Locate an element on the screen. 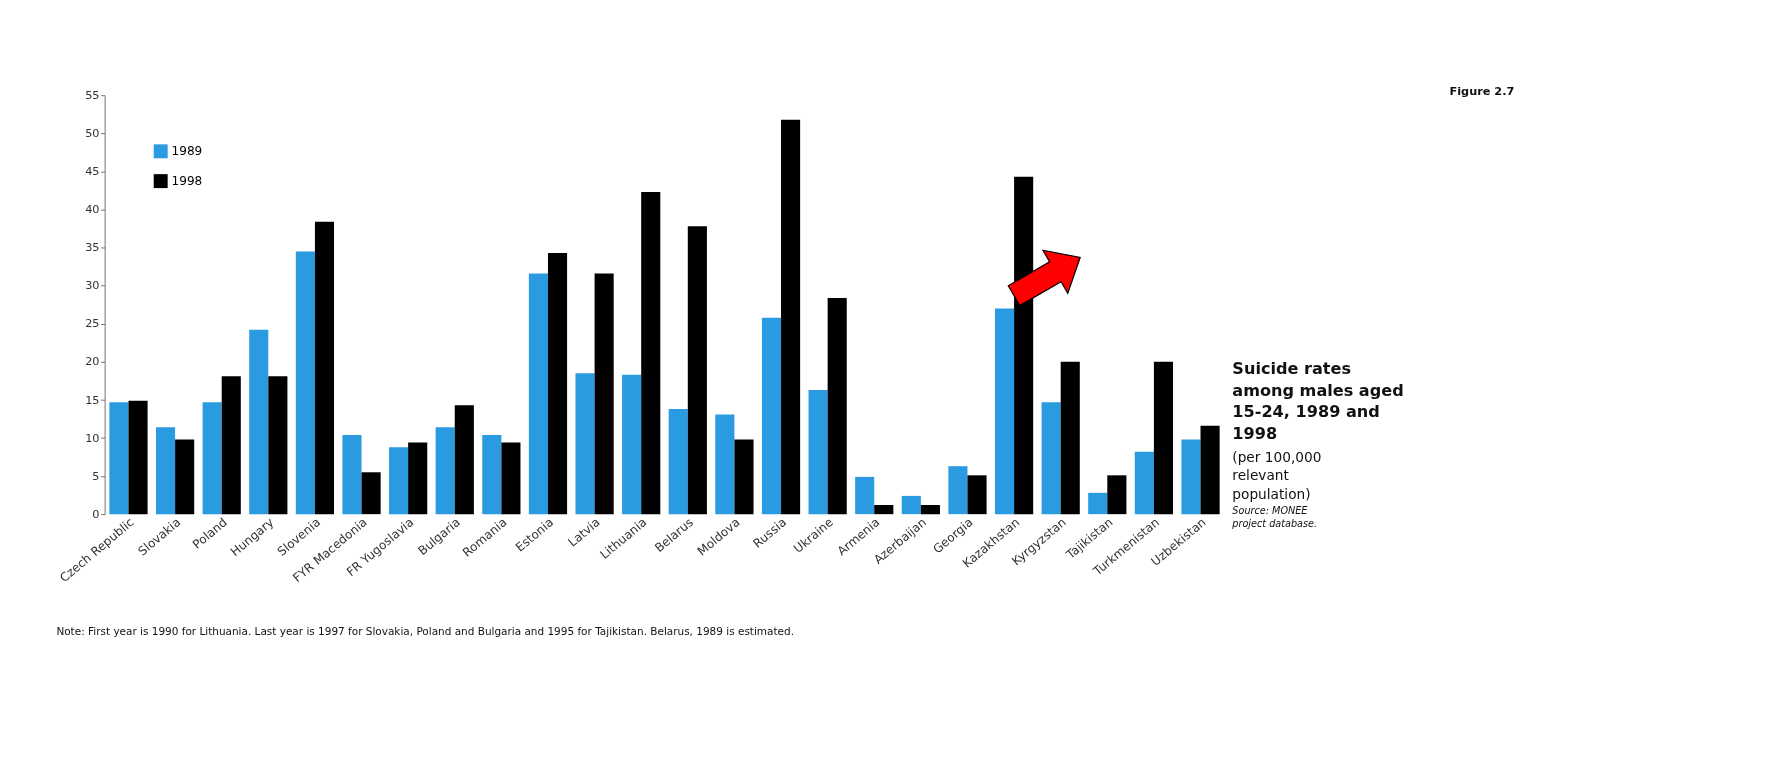 The image size is (1772, 777). y-tick-label: 10 is located at coordinates (92, 438).